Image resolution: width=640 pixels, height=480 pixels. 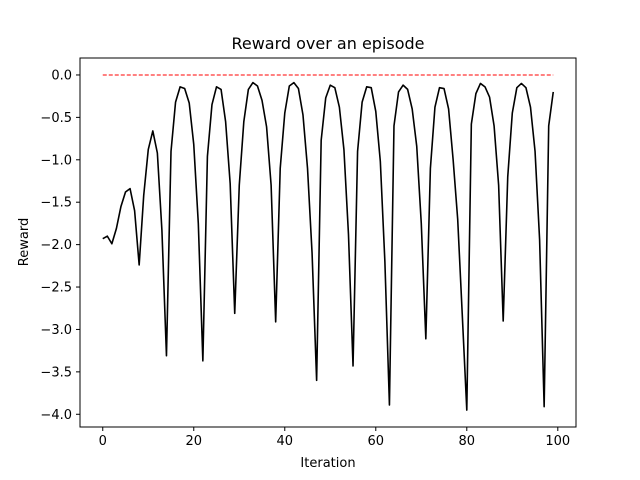 I want to click on x-tick-label: 0, so click(x=103, y=441).